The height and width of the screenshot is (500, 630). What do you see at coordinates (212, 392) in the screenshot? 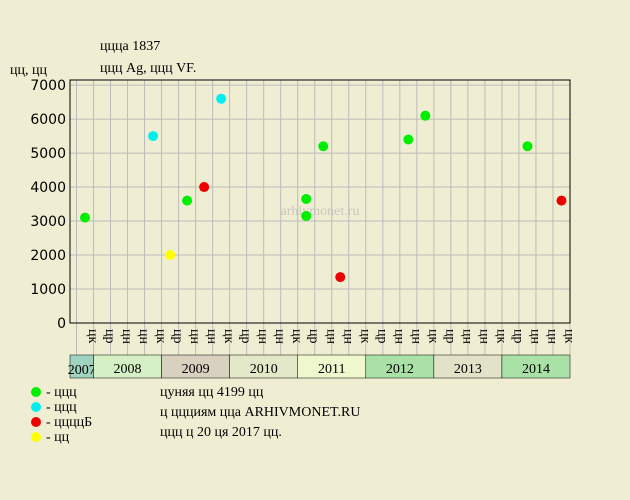
I see `note: цуняя цц 4199 цц` at bounding box center [212, 392].